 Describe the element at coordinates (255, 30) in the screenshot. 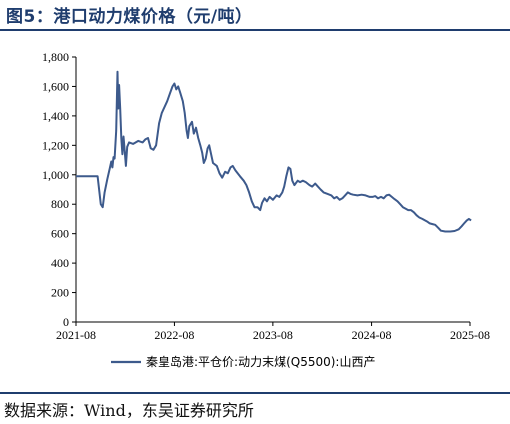

I see `top-divider` at that location.